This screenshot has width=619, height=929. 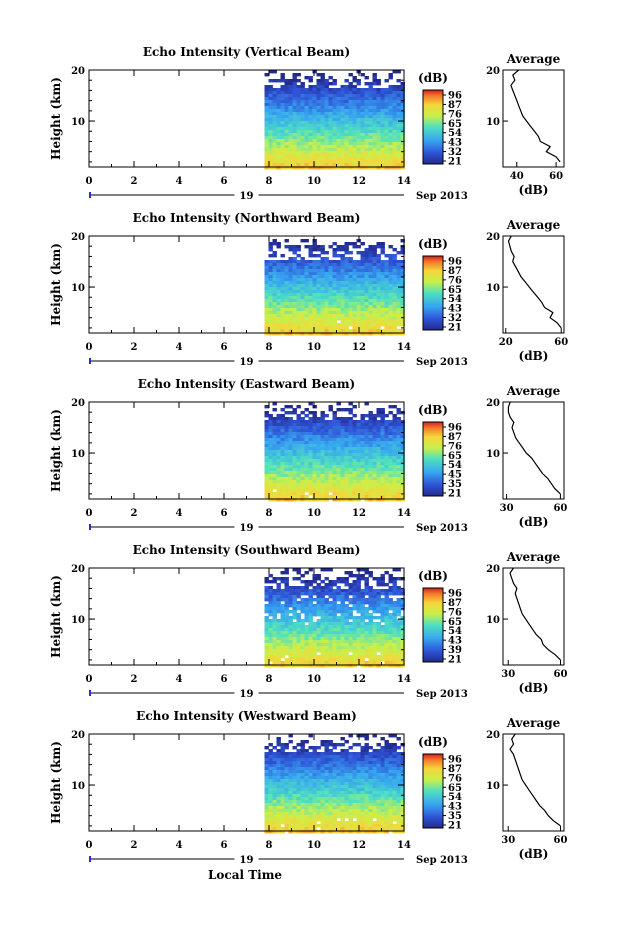 I want to click on colorbar, so click(x=433, y=127).